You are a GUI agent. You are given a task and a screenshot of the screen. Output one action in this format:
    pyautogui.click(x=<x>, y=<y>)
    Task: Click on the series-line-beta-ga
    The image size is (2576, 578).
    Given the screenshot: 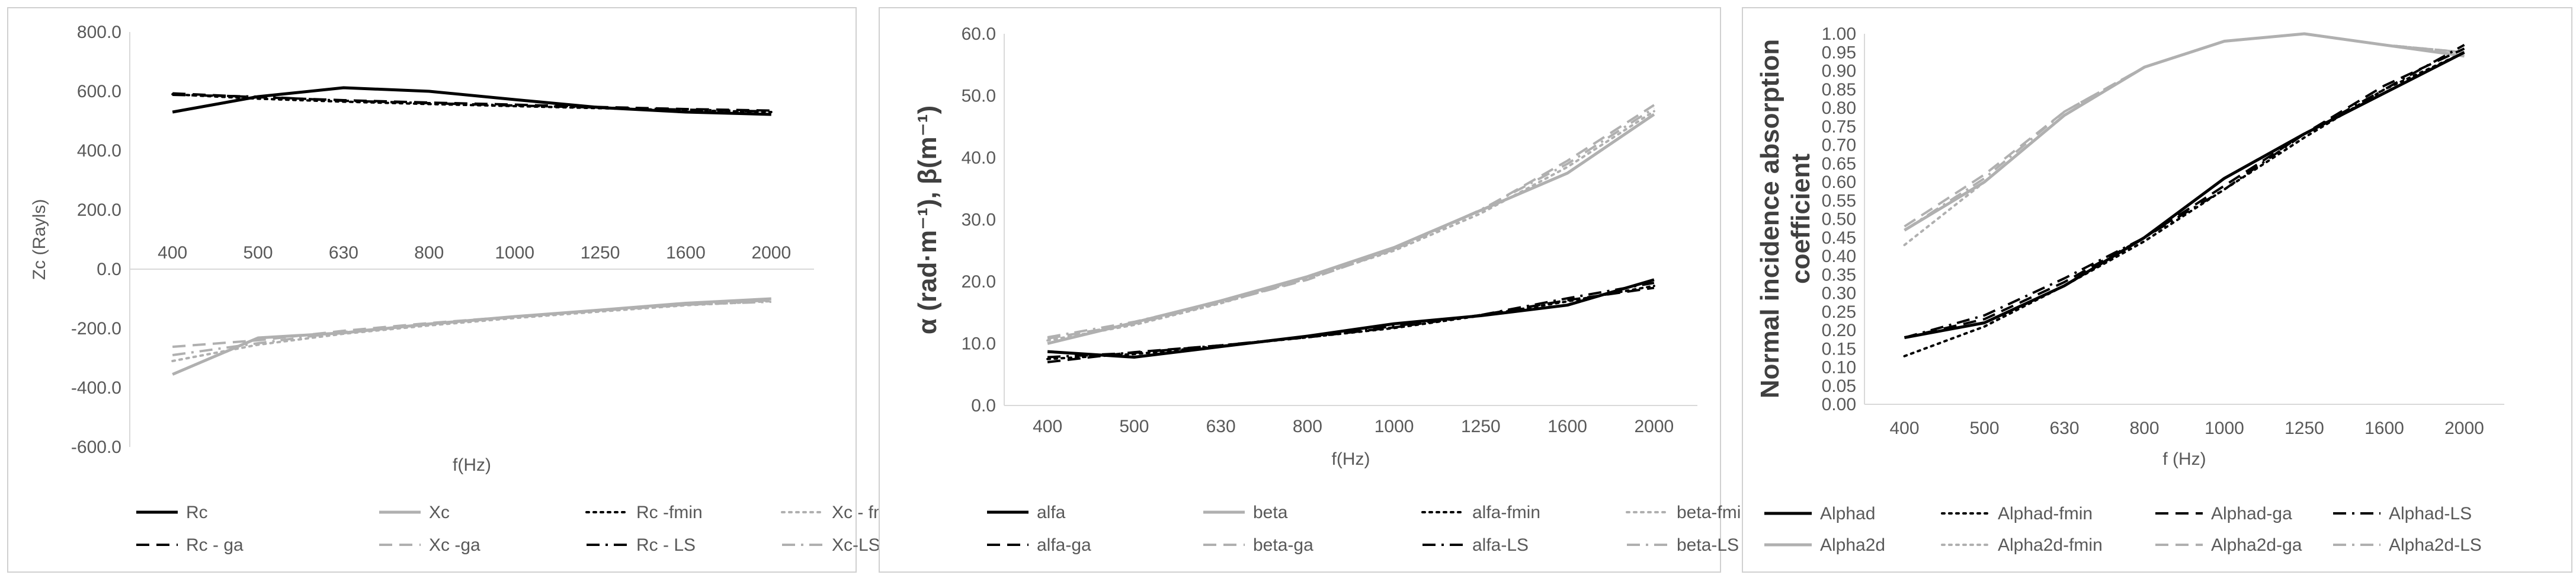 What is the action you would take?
    pyautogui.click(x=1351, y=222)
    